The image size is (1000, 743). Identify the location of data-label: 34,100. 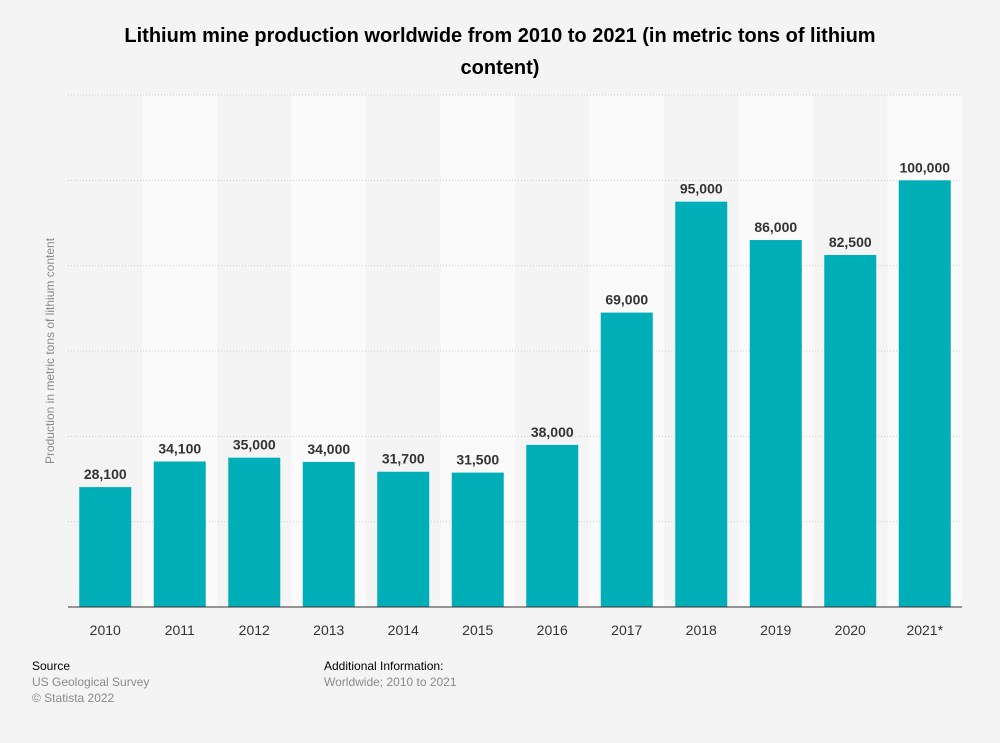
(179, 449).